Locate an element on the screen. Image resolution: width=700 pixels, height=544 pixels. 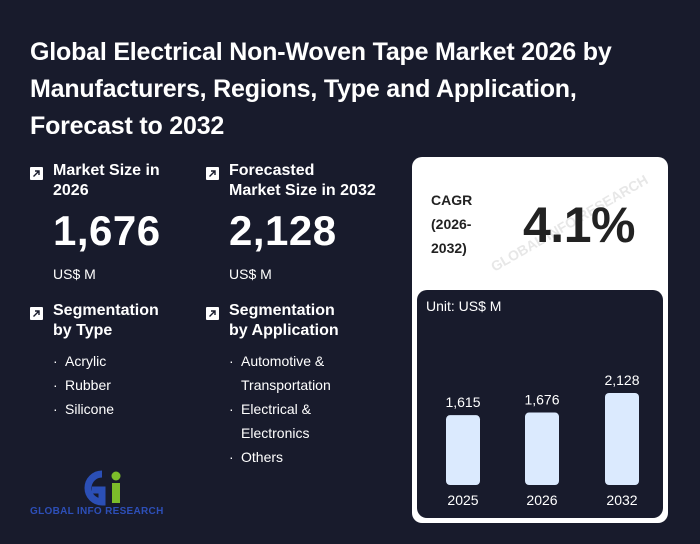
cagr-value: 4.1% is located at coordinates (579, 225).